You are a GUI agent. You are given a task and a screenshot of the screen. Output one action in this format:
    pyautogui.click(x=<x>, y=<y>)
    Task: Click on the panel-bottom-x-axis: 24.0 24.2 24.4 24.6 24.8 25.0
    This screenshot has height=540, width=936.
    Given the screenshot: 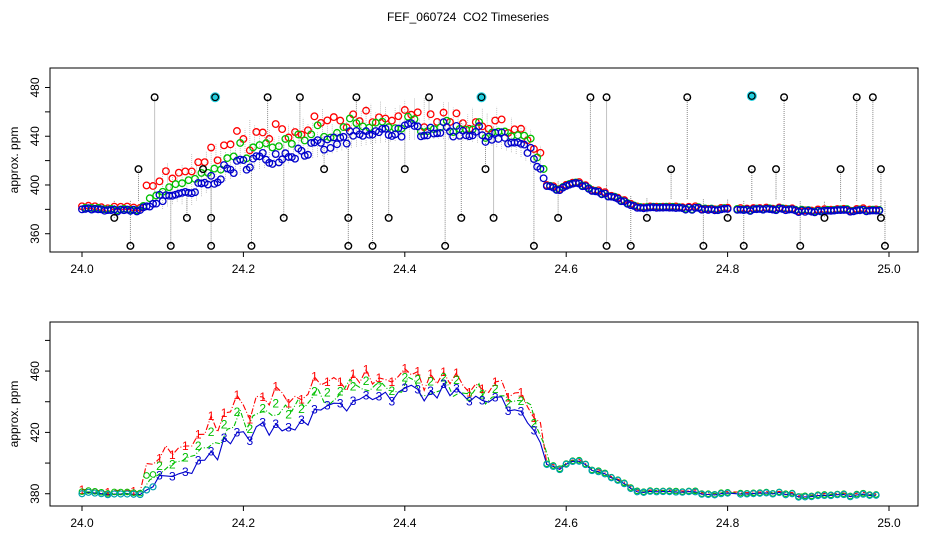 What is the action you would take?
    pyautogui.click(x=485, y=518)
    